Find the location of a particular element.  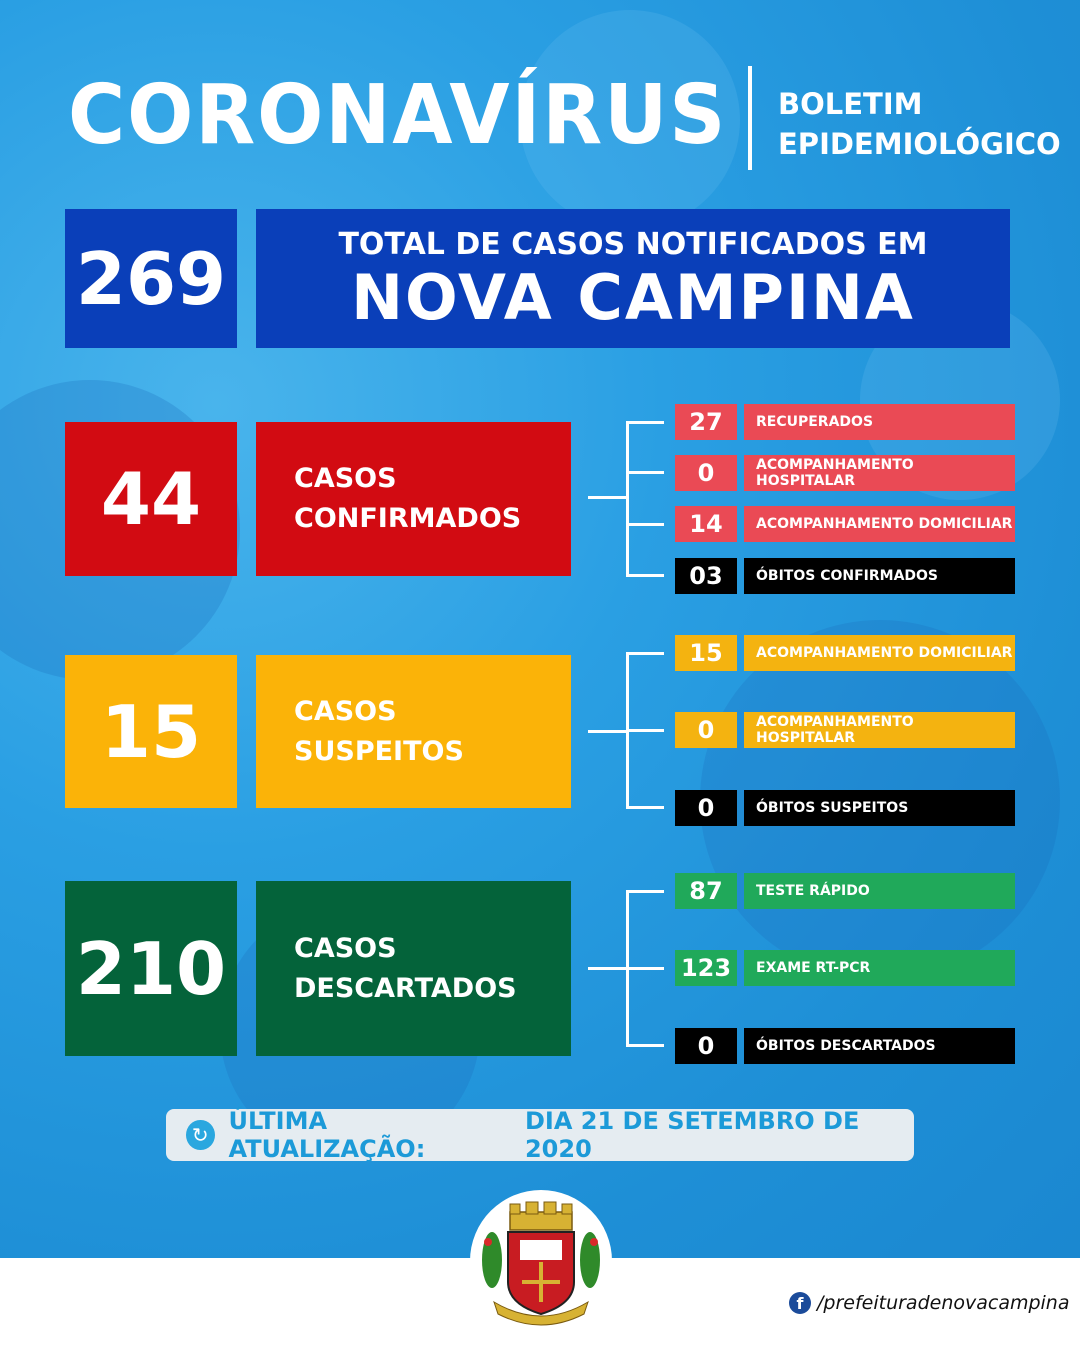

coat-of-arms-icon is located at coordinates (541, 1263).